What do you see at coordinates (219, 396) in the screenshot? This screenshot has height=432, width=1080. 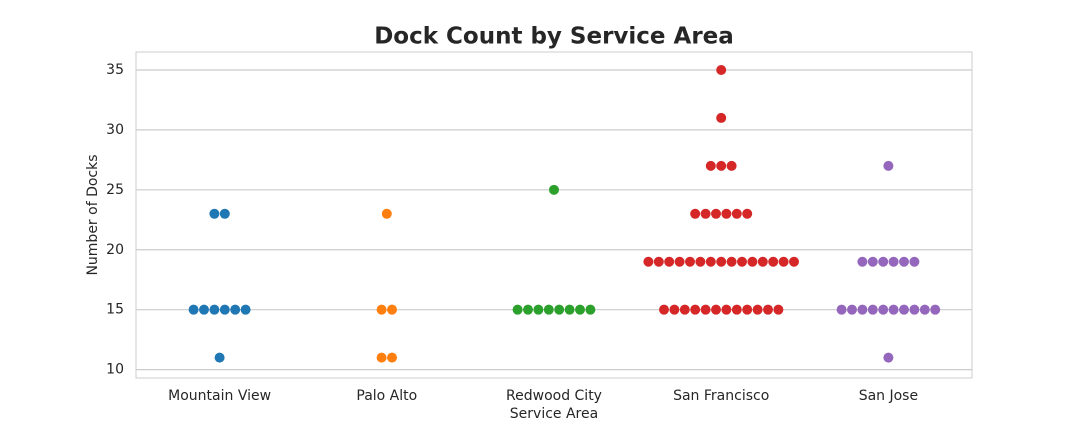 I see `x-tick-label: Mountain View` at bounding box center [219, 396].